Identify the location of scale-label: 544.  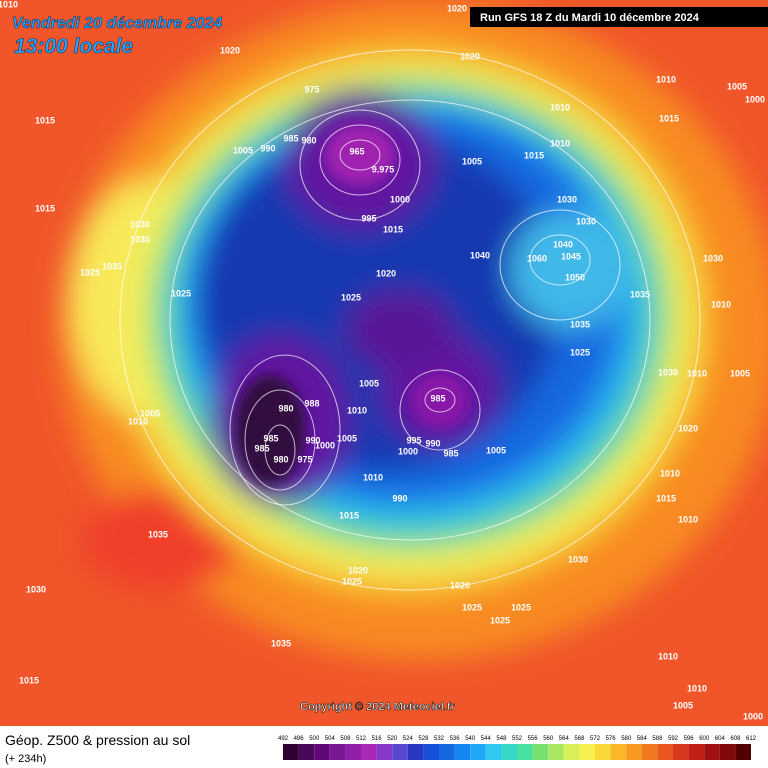
(486, 739).